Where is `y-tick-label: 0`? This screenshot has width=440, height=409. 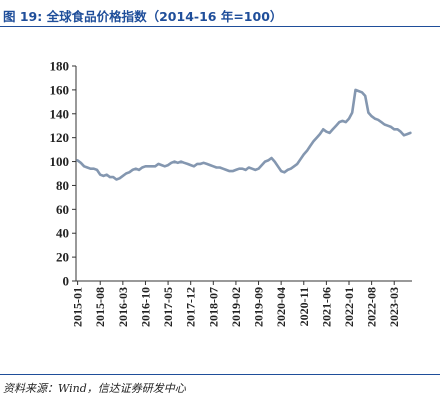
y-tick-label: 0 is located at coordinates (66, 281).